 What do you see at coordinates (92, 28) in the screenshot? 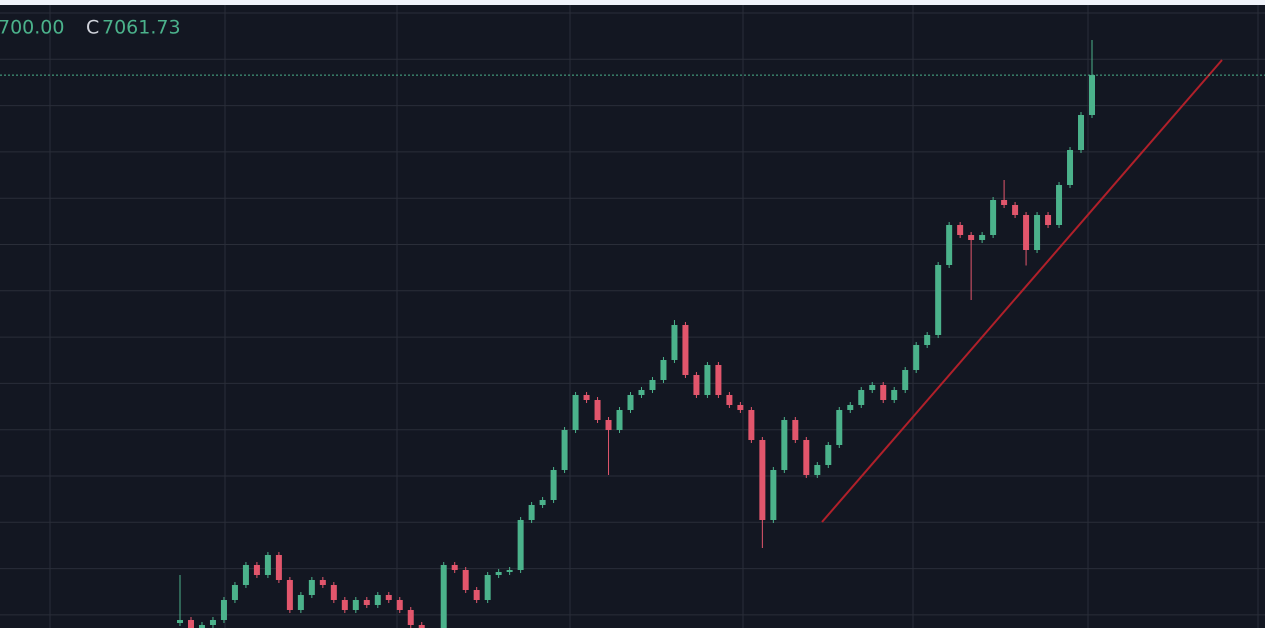
I see `close-label: C` at bounding box center [92, 28].